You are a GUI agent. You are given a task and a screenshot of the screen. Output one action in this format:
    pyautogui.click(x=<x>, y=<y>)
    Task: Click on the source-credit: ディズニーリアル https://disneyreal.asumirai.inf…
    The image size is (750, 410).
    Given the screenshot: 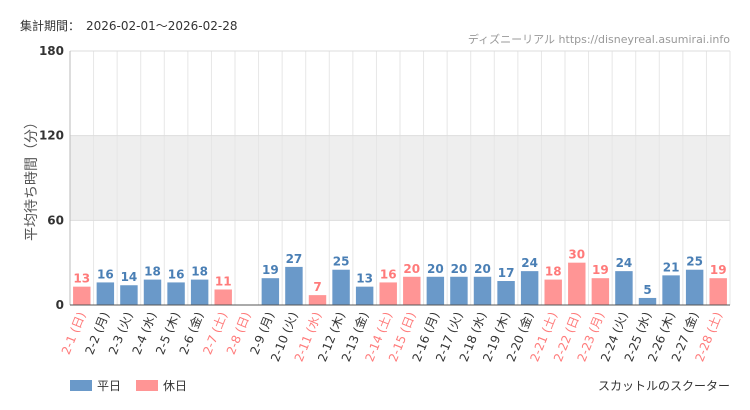 What is the action you would take?
    pyautogui.click(x=599, y=39)
    